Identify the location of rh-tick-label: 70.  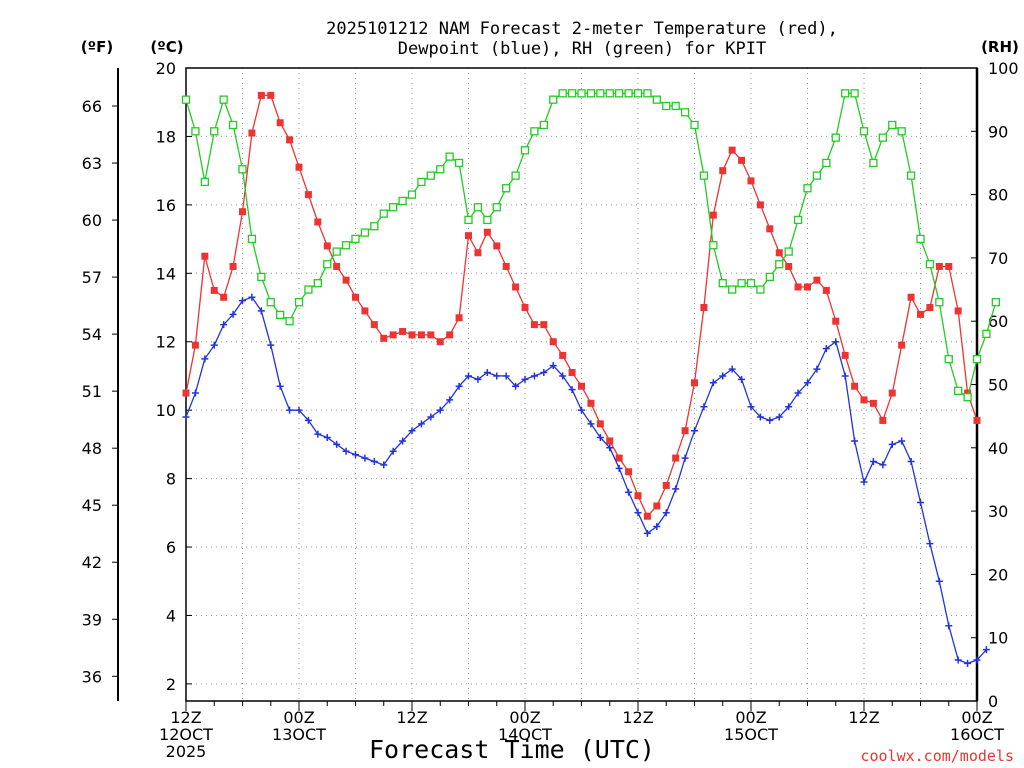
(998, 258).